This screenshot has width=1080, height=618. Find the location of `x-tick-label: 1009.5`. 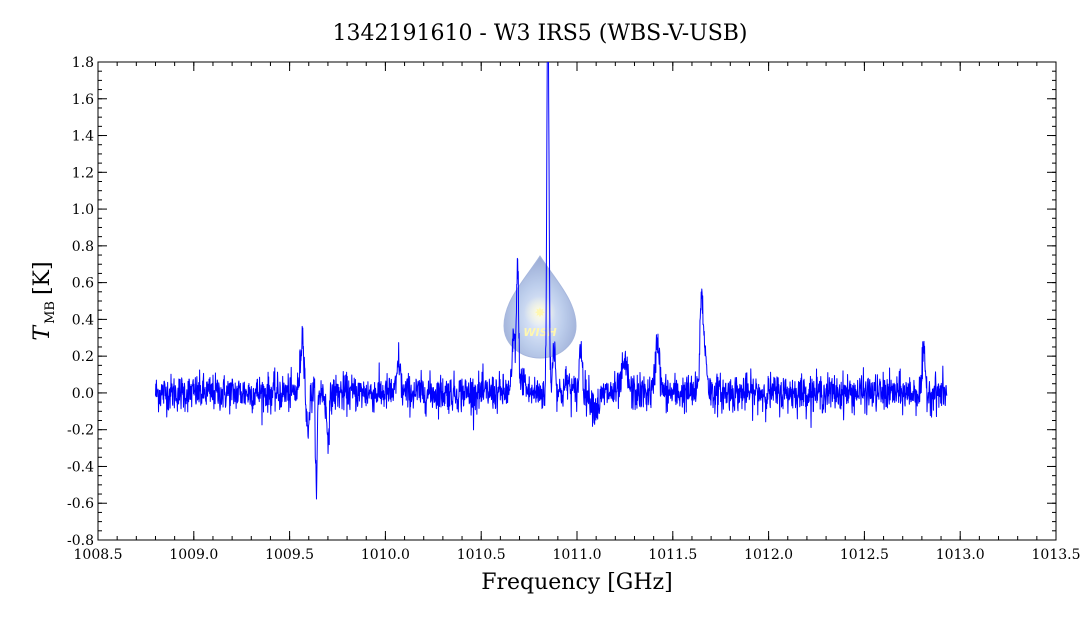

x-tick-label: 1009.5 is located at coordinates (289, 555).